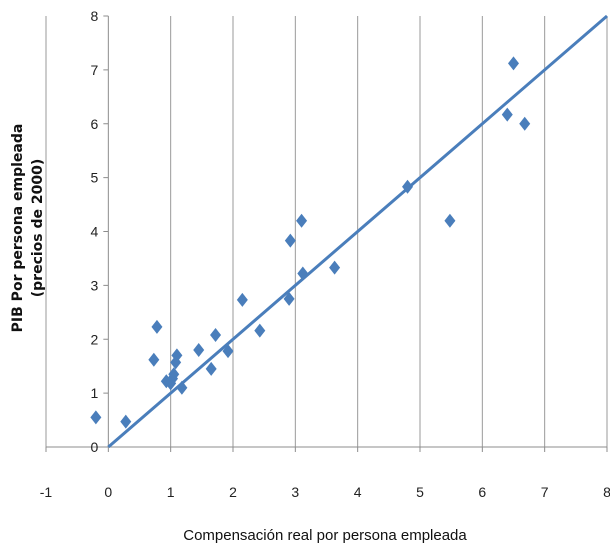 This screenshot has width=610, height=549. What do you see at coordinates (95, 339) in the screenshot?
I see `y-tick-label-2: 2` at bounding box center [95, 339].